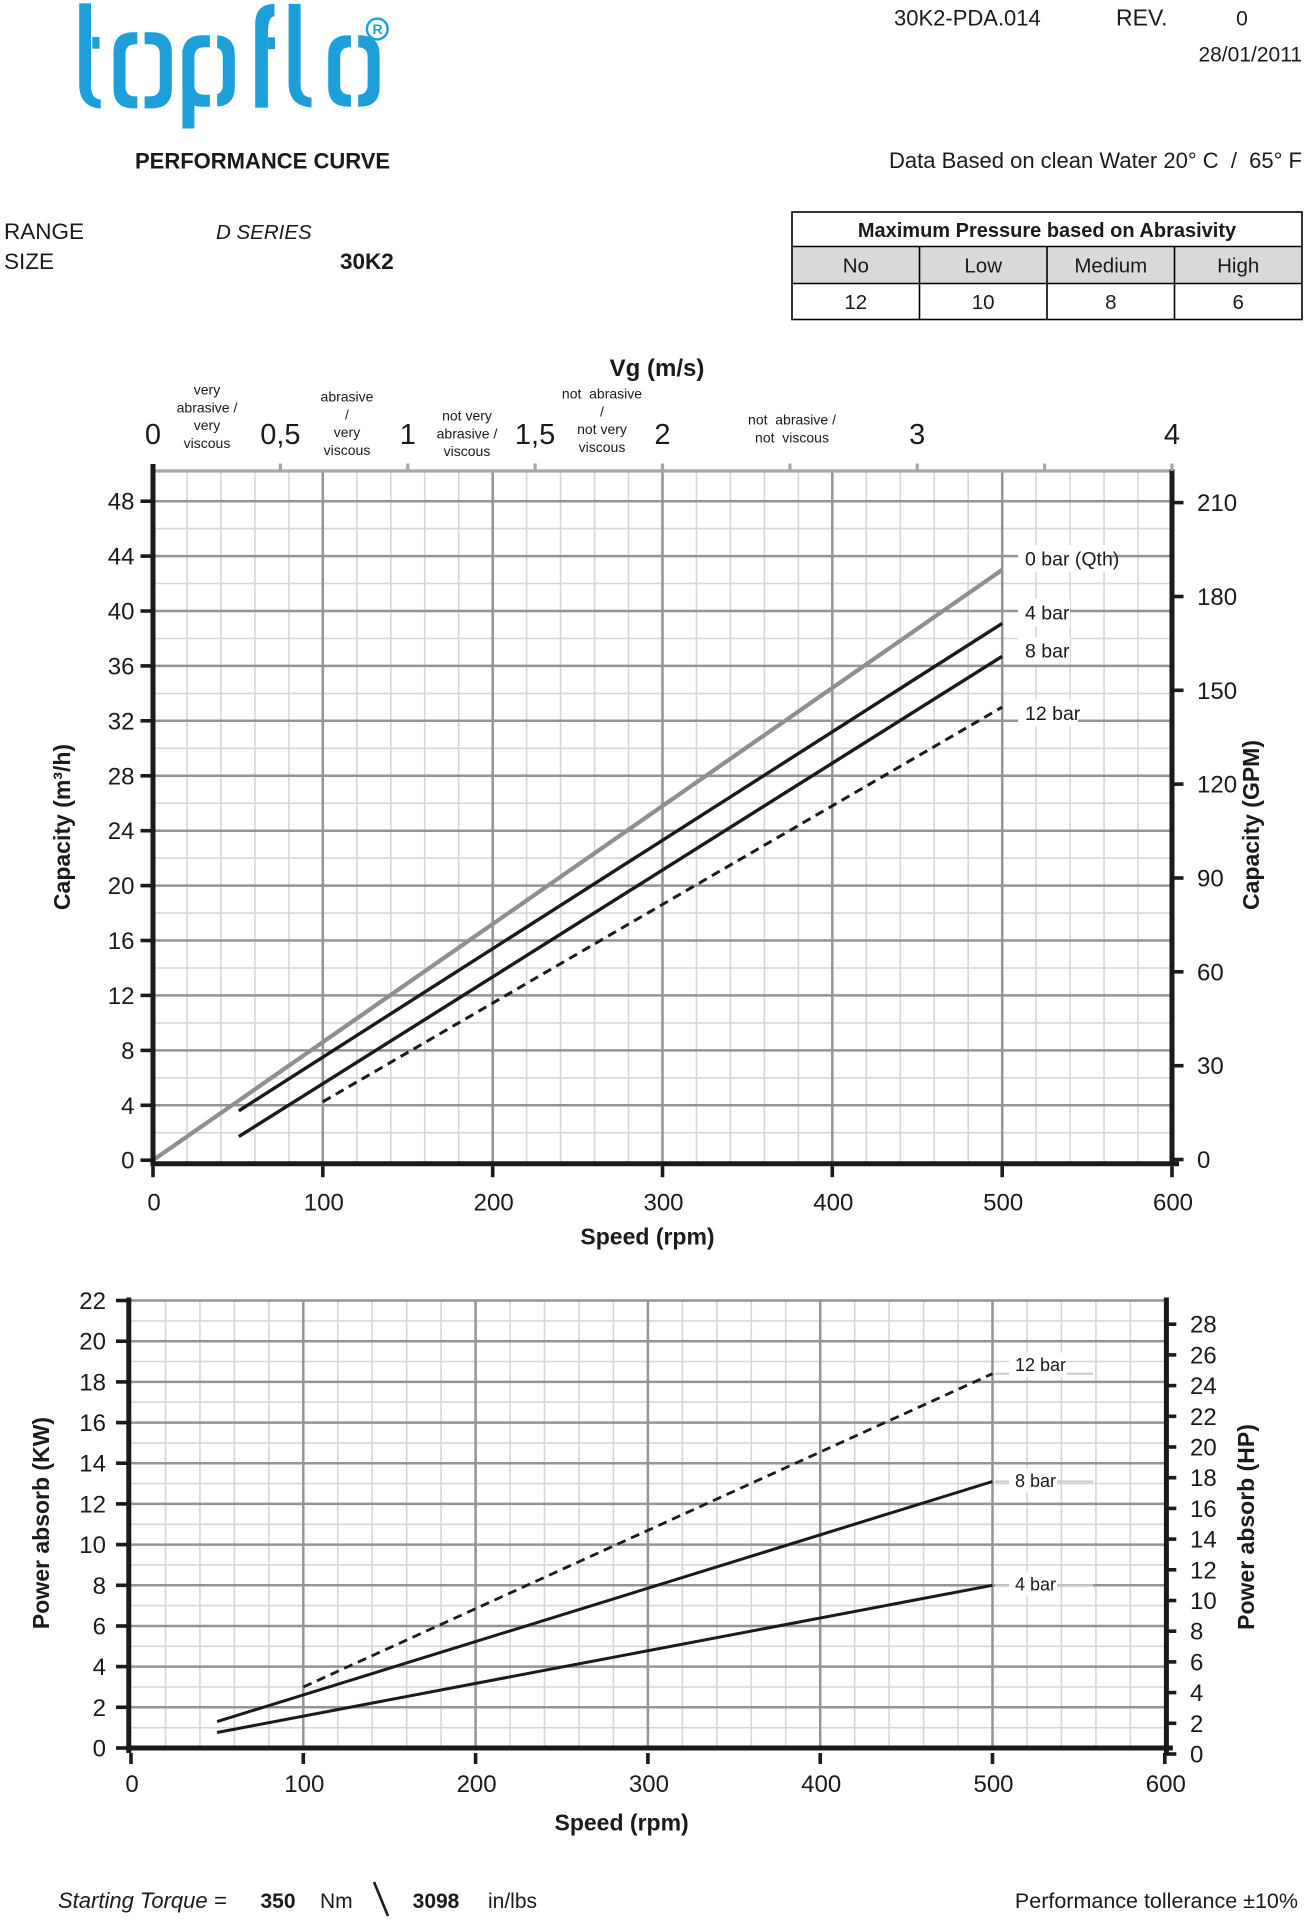 The width and height of the screenshot is (1312, 1920). Describe the element at coordinates (121, 831) in the screenshot. I see `svg-text: 24` at that location.